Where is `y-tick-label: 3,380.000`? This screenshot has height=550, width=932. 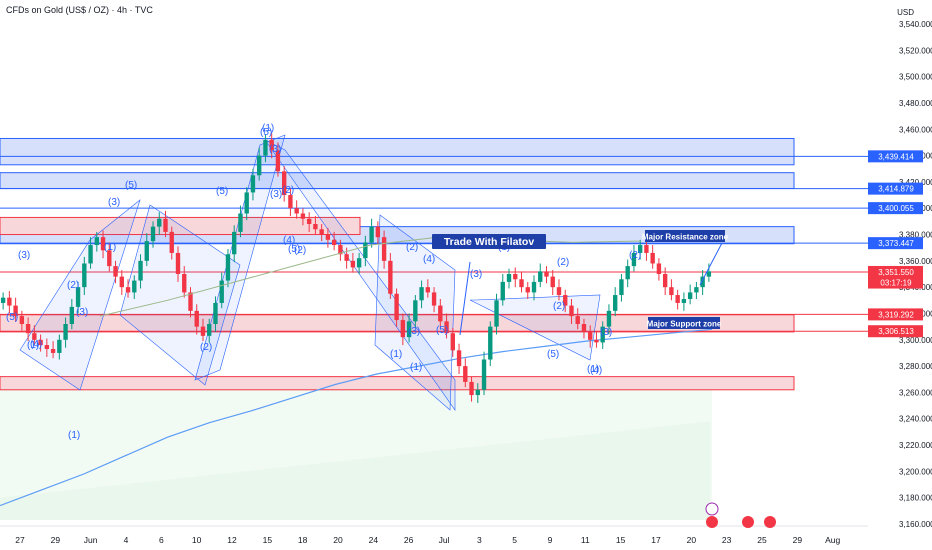
y-tick-label: 3,380.000 is located at coordinates (915, 235).